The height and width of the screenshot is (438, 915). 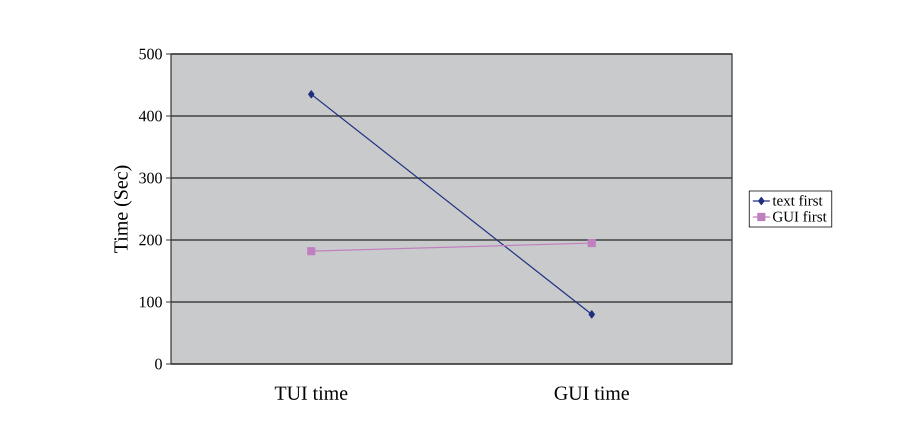 I want to click on y-axis-title: Time (Sec), so click(x=123, y=209).